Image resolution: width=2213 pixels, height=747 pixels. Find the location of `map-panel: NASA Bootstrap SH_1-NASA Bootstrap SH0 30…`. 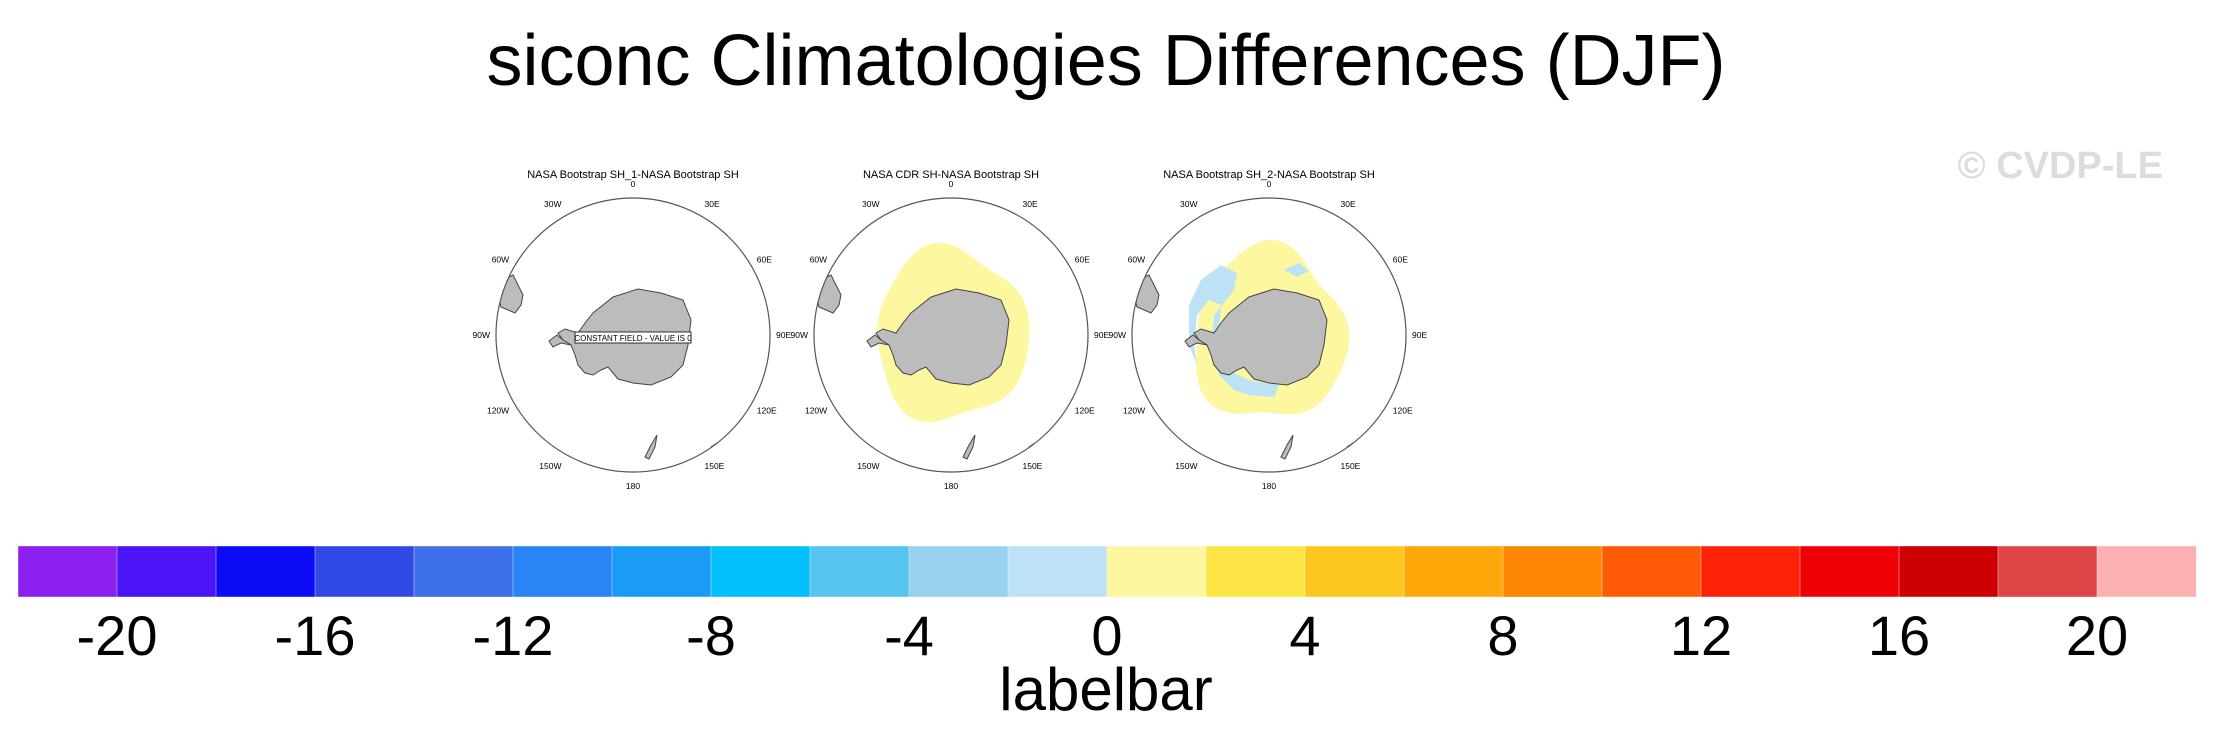

map-panel: NASA Bootstrap SH_1-NASA Bootstrap SH0 30… is located at coordinates (632, 330).